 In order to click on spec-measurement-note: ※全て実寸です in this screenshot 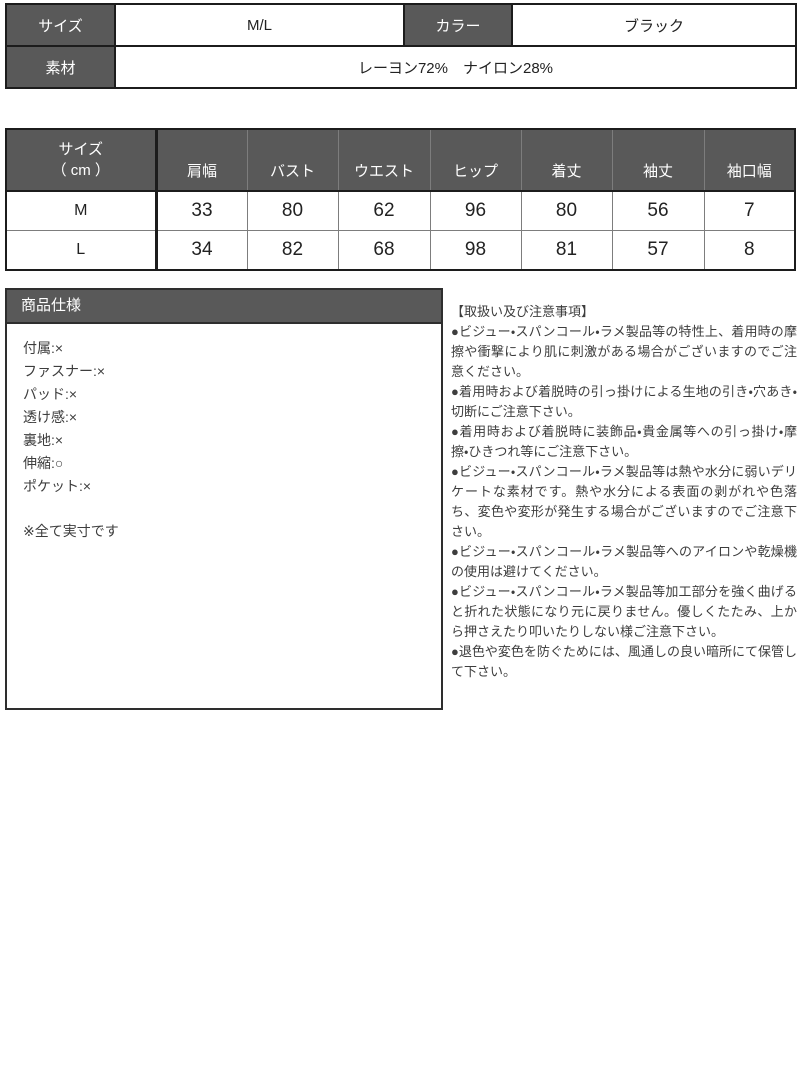, I will do `click(71, 531)`.